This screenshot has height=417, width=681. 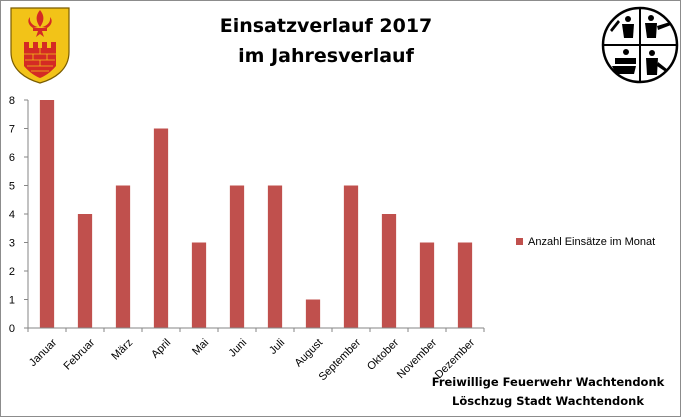 I want to click on bar-april, so click(x=161, y=228).